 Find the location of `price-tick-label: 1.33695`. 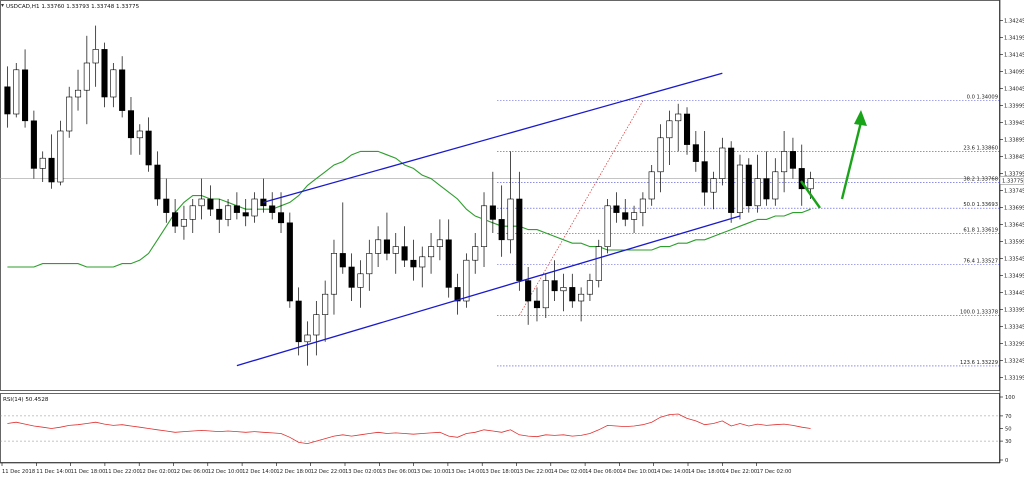

price-tick-label: 1.33695 is located at coordinates (1014, 209).